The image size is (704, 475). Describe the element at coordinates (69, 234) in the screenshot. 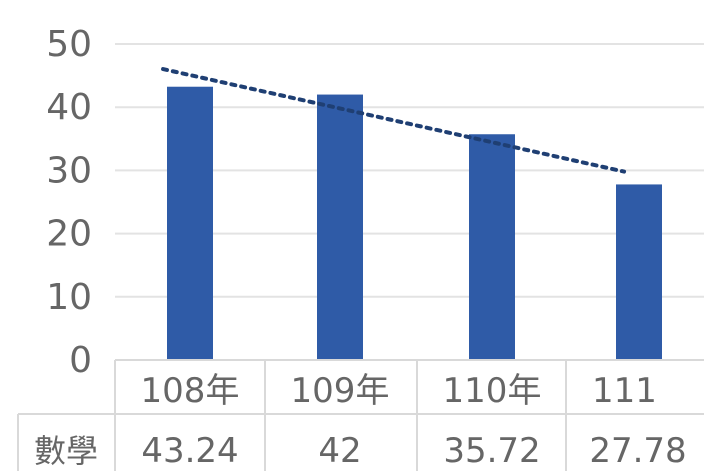

I see `y-tick-label: 20` at that location.